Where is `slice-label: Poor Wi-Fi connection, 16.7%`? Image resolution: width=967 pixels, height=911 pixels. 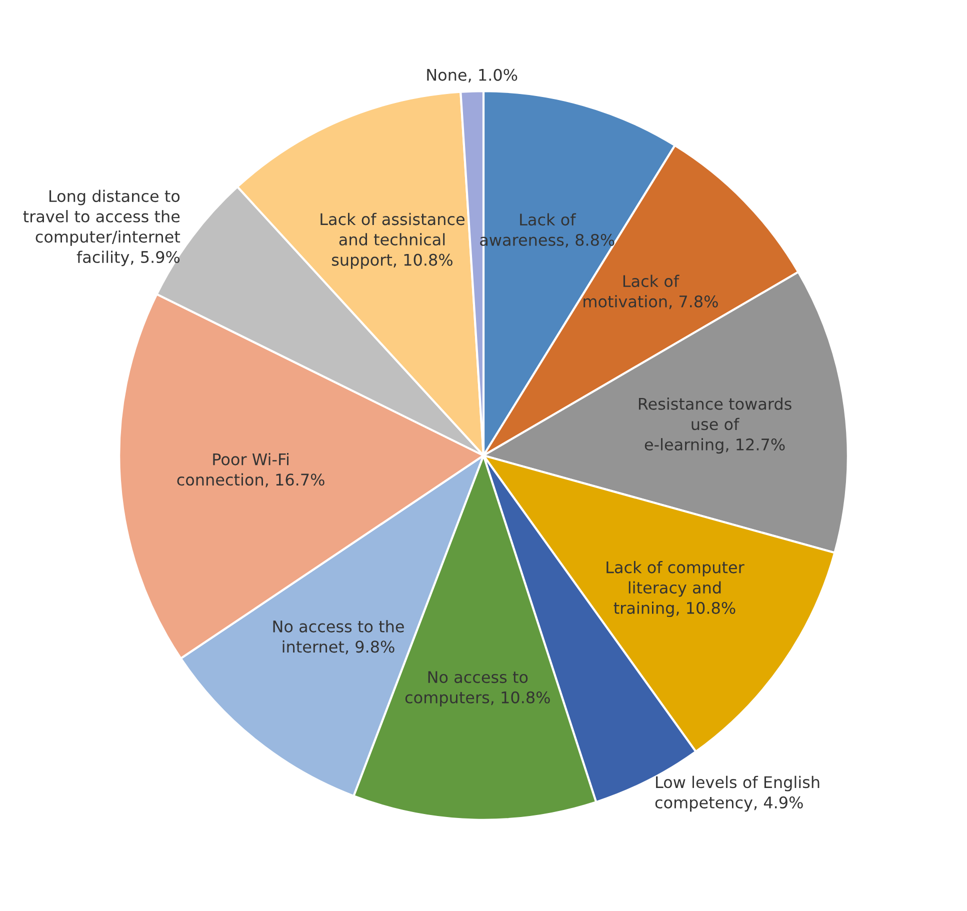 slice-label: Poor Wi-Fi connection, 16.7% is located at coordinates (250, 470).